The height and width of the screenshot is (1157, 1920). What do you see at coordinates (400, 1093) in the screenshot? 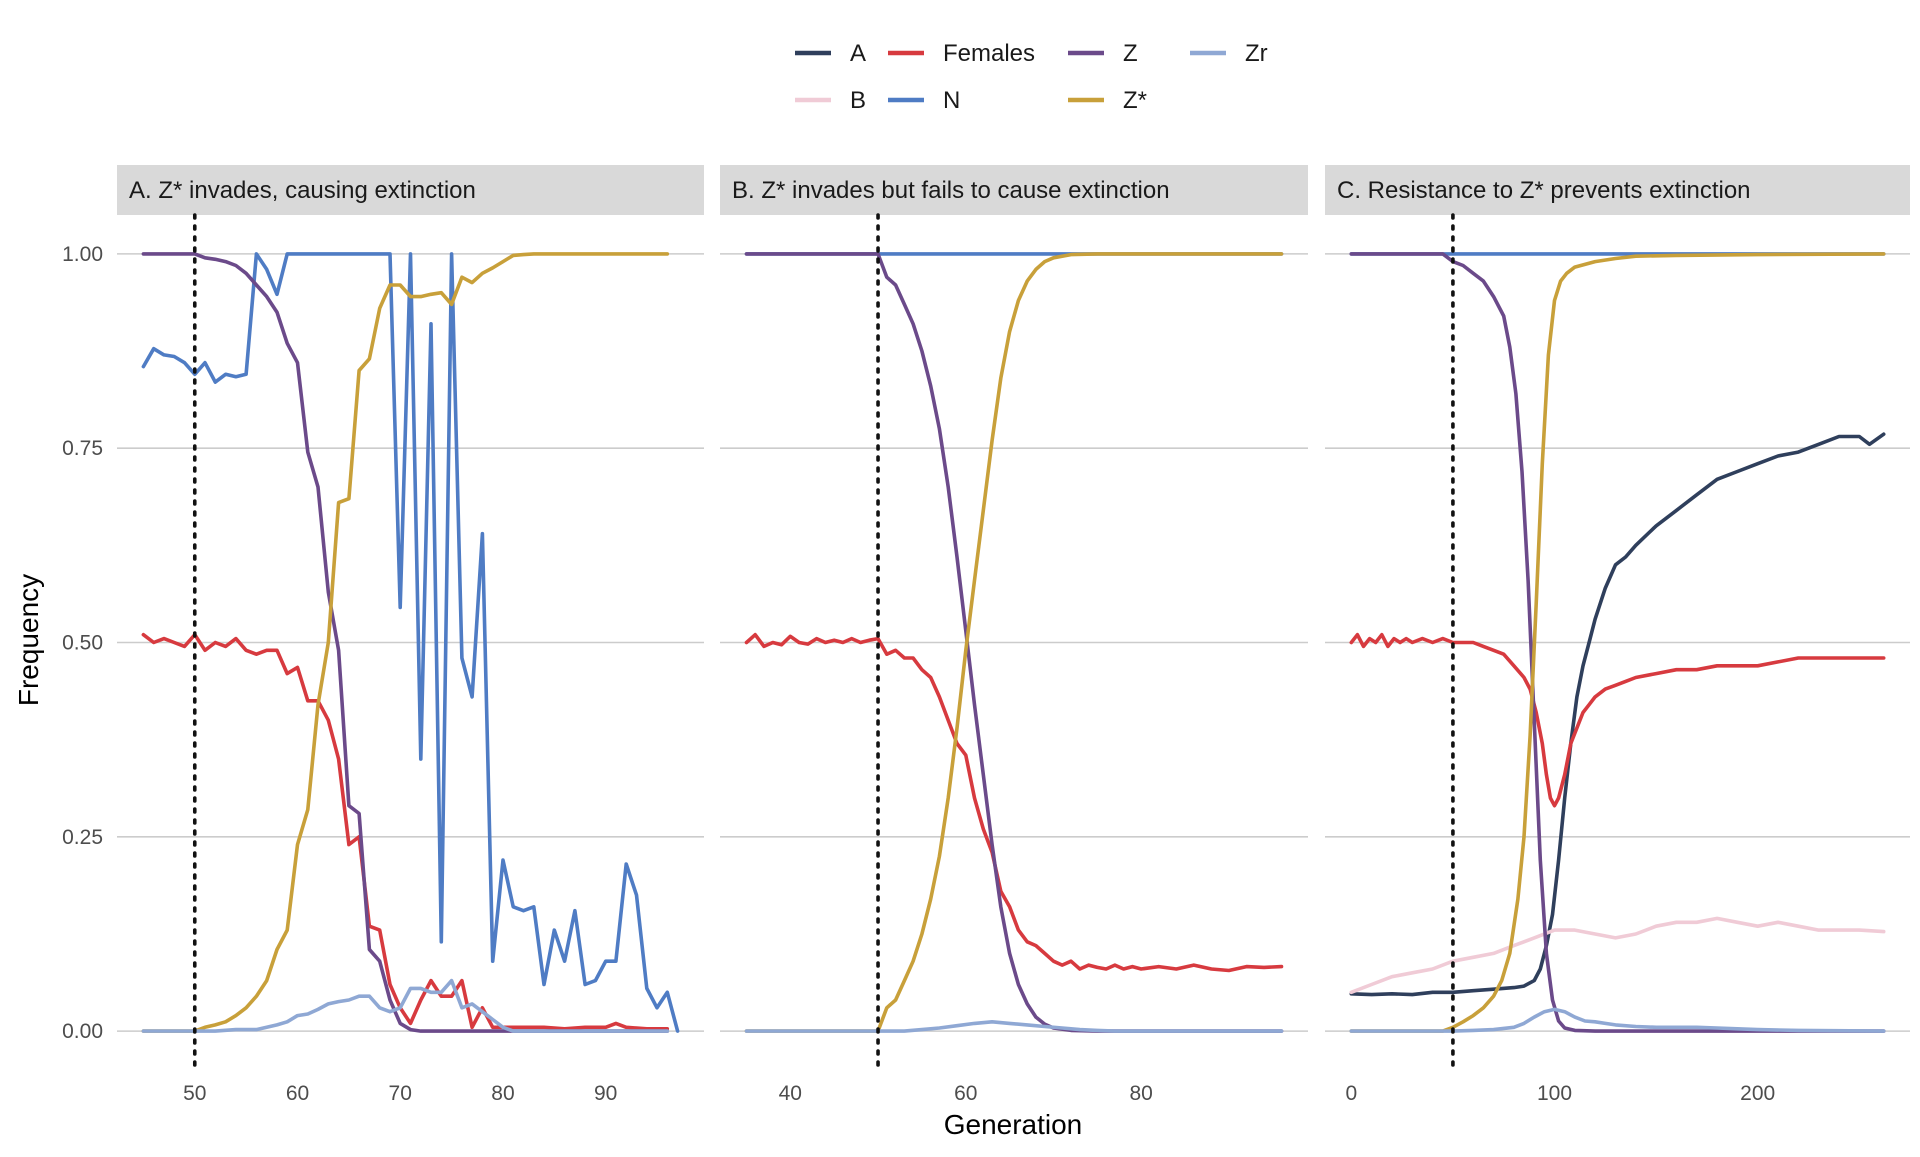
I see `x-tick-label: 70` at bounding box center [400, 1093].